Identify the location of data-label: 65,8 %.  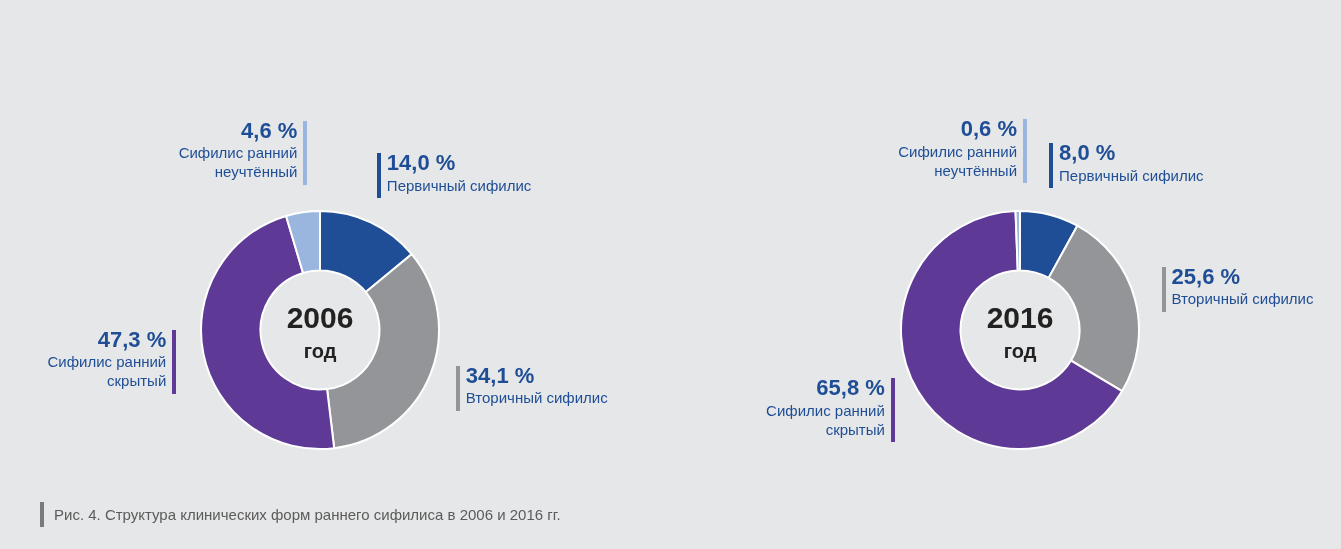
(850, 387).